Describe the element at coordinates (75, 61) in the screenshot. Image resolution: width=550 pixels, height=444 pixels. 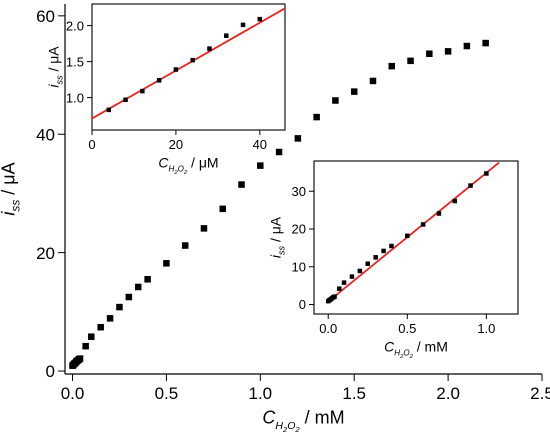
I see `y-tick-label: 1.5` at that location.